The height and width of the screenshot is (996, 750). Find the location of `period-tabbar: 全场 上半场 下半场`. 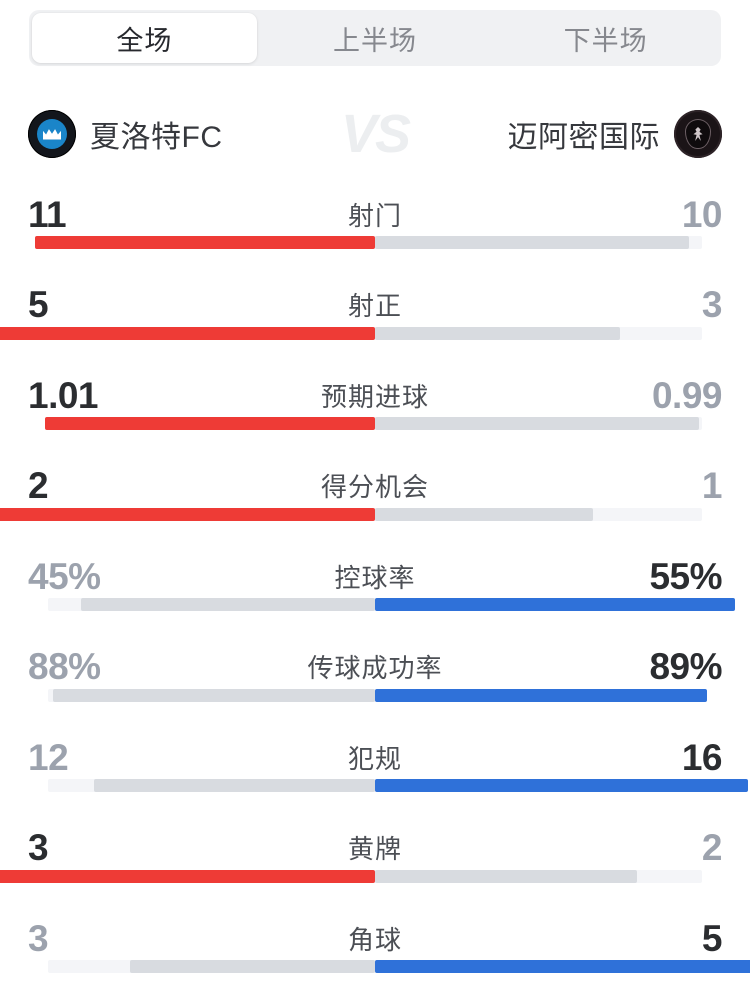

period-tabbar: 全场 上半场 下半场 is located at coordinates (375, 38).